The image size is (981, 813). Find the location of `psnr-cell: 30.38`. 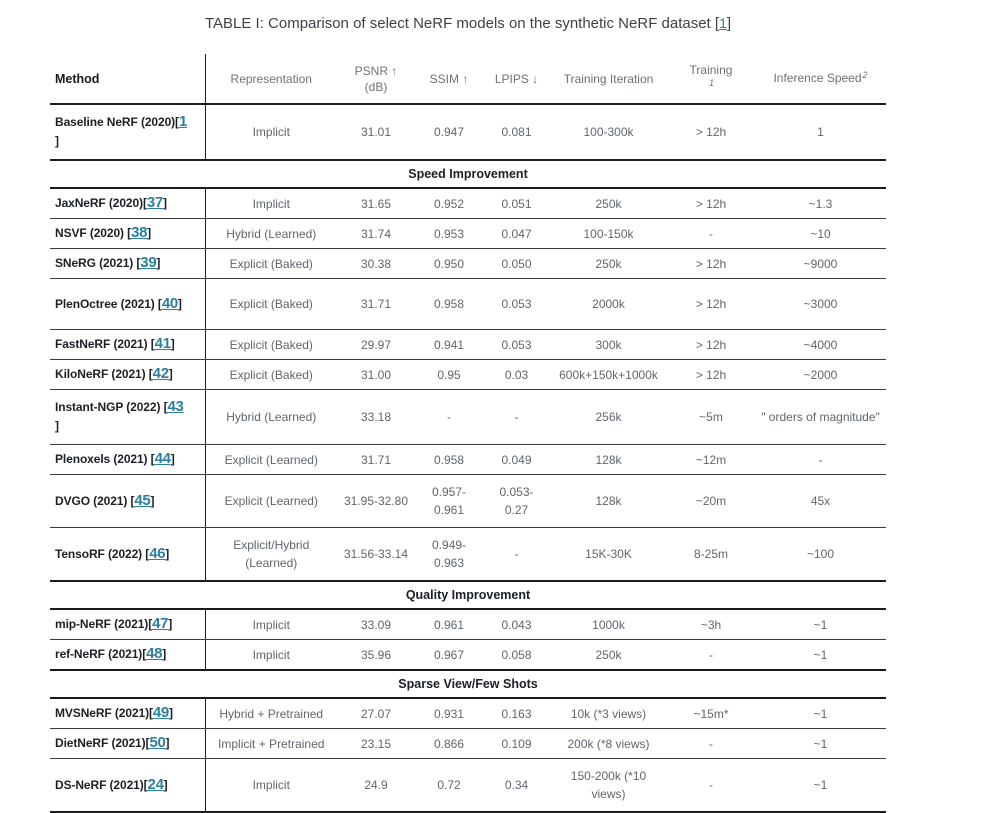

psnr-cell: 30.38 is located at coordinates (376, 263).